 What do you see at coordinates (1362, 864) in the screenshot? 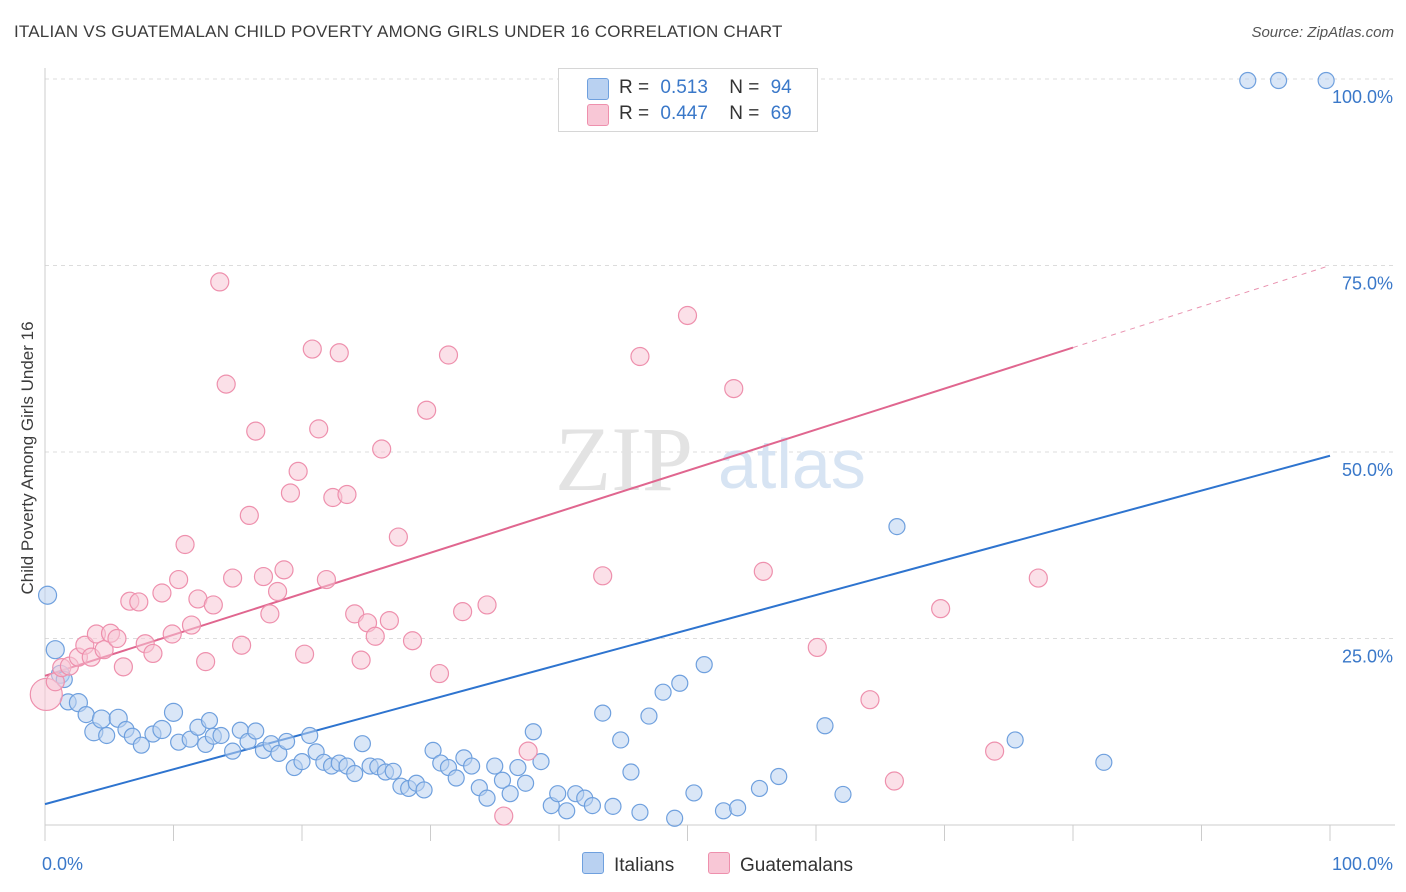
I see `x-tick-label: 100.0%` at bounding box center [1362, 864].